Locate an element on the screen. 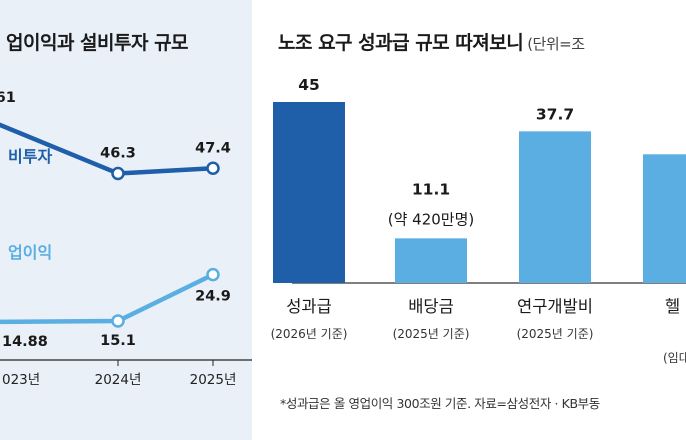 The height and width of the screenshot is (440, 686). category-label: 성과급 is located at coordinates (309, 306).